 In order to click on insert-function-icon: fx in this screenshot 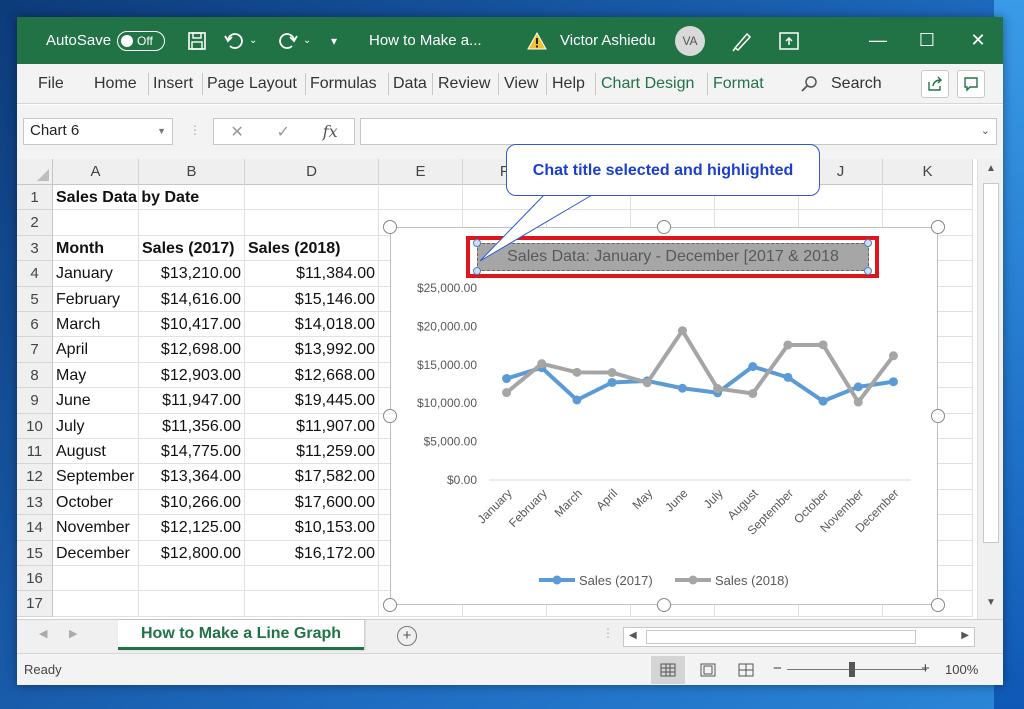, I will do `click(330, 131)`.